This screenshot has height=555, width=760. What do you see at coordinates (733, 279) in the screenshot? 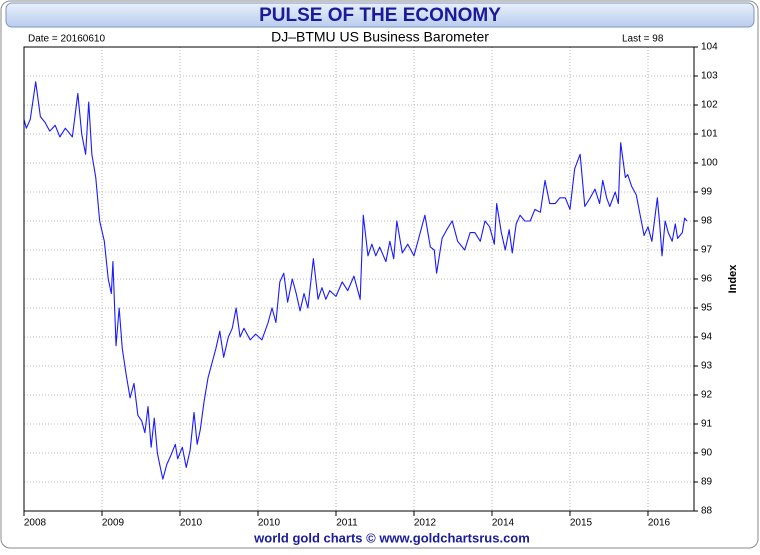
I see `y-axis-label: Index` at bounding box center [733, 279].